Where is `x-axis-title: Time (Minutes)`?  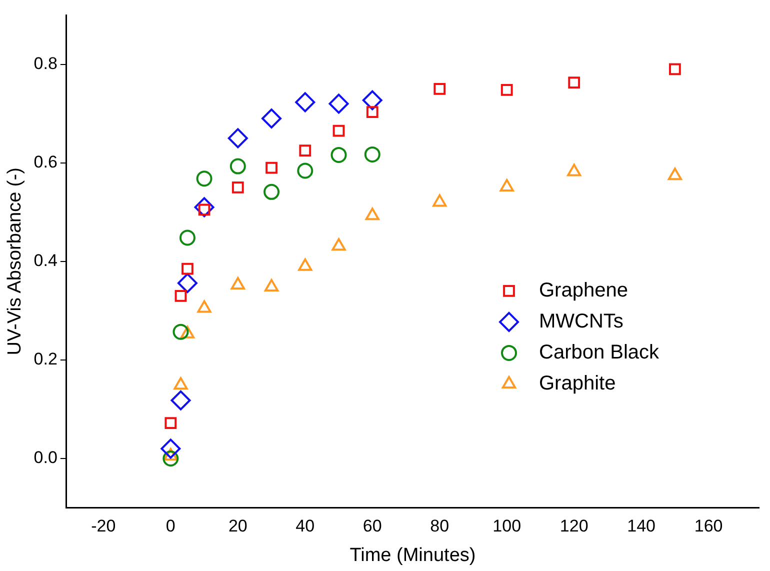
x-axis-title: Time (Minutes) is located at coordinates (413, 555).